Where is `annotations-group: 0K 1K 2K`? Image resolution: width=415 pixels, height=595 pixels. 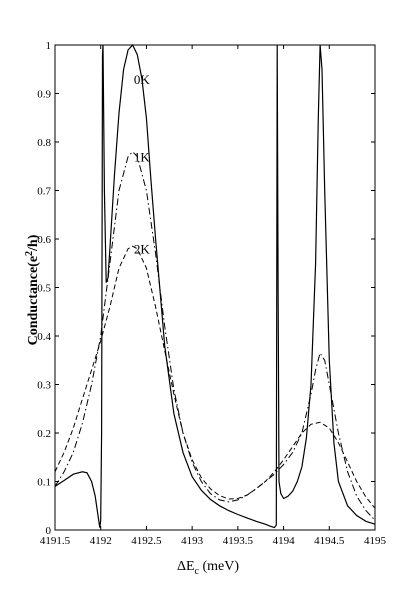 annotations-group: 0K 1K 2K is located at coordinates (142, 164).